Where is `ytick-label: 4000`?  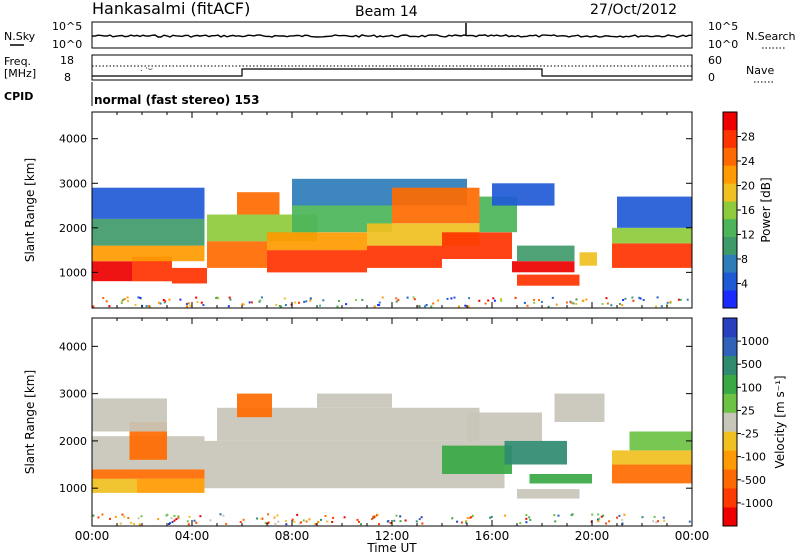
ytick-label: 4000 is located at coordinates (73, 139).